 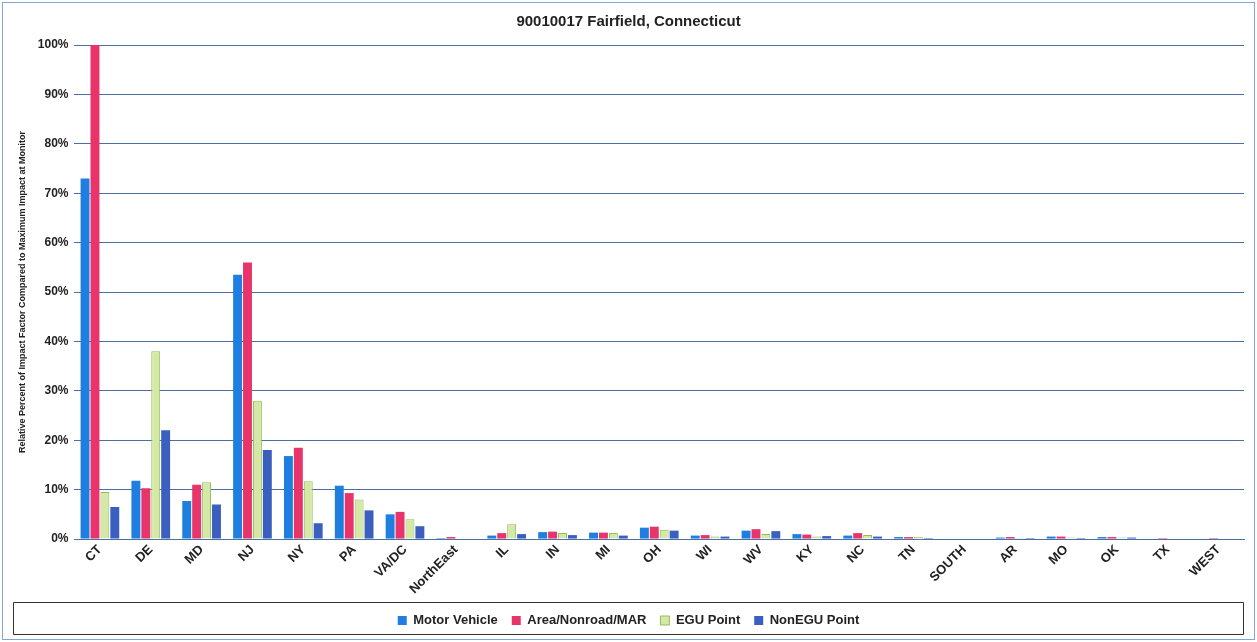 I want to click on x-tick-label: PA, so click(x=348, y=553).